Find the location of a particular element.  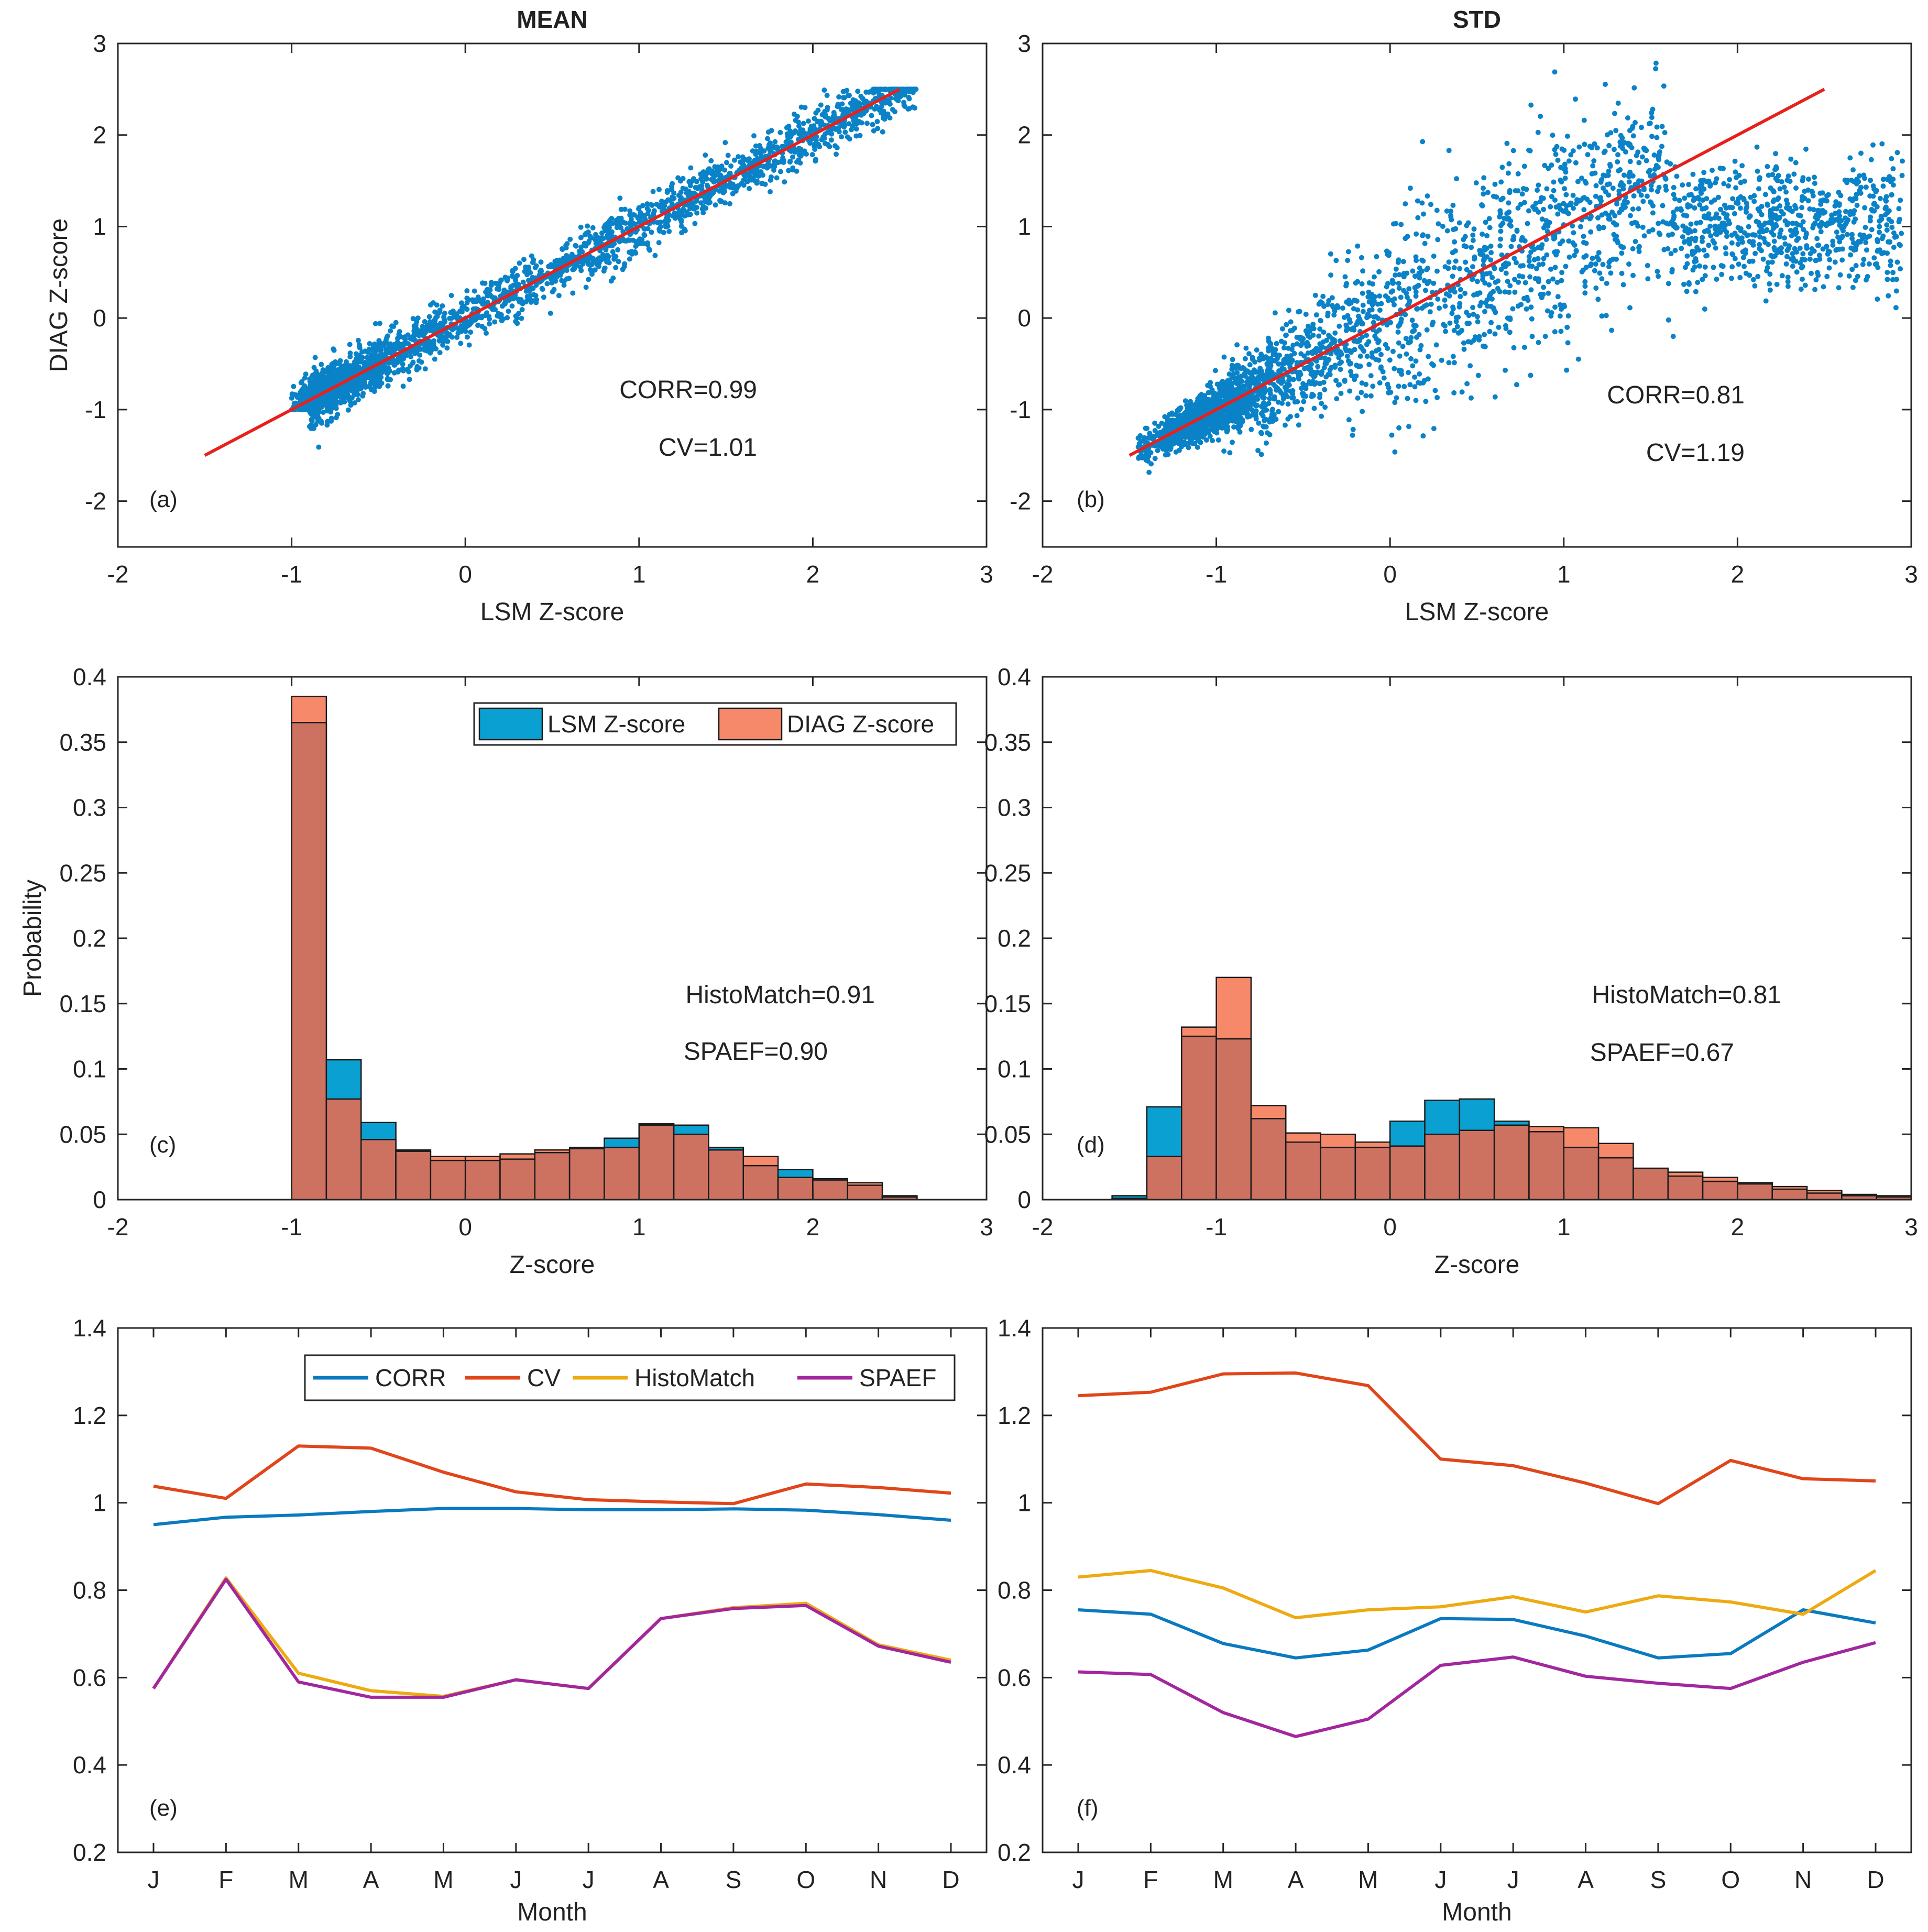

x-tick-label: -2 is located at coordinates (118, 574).